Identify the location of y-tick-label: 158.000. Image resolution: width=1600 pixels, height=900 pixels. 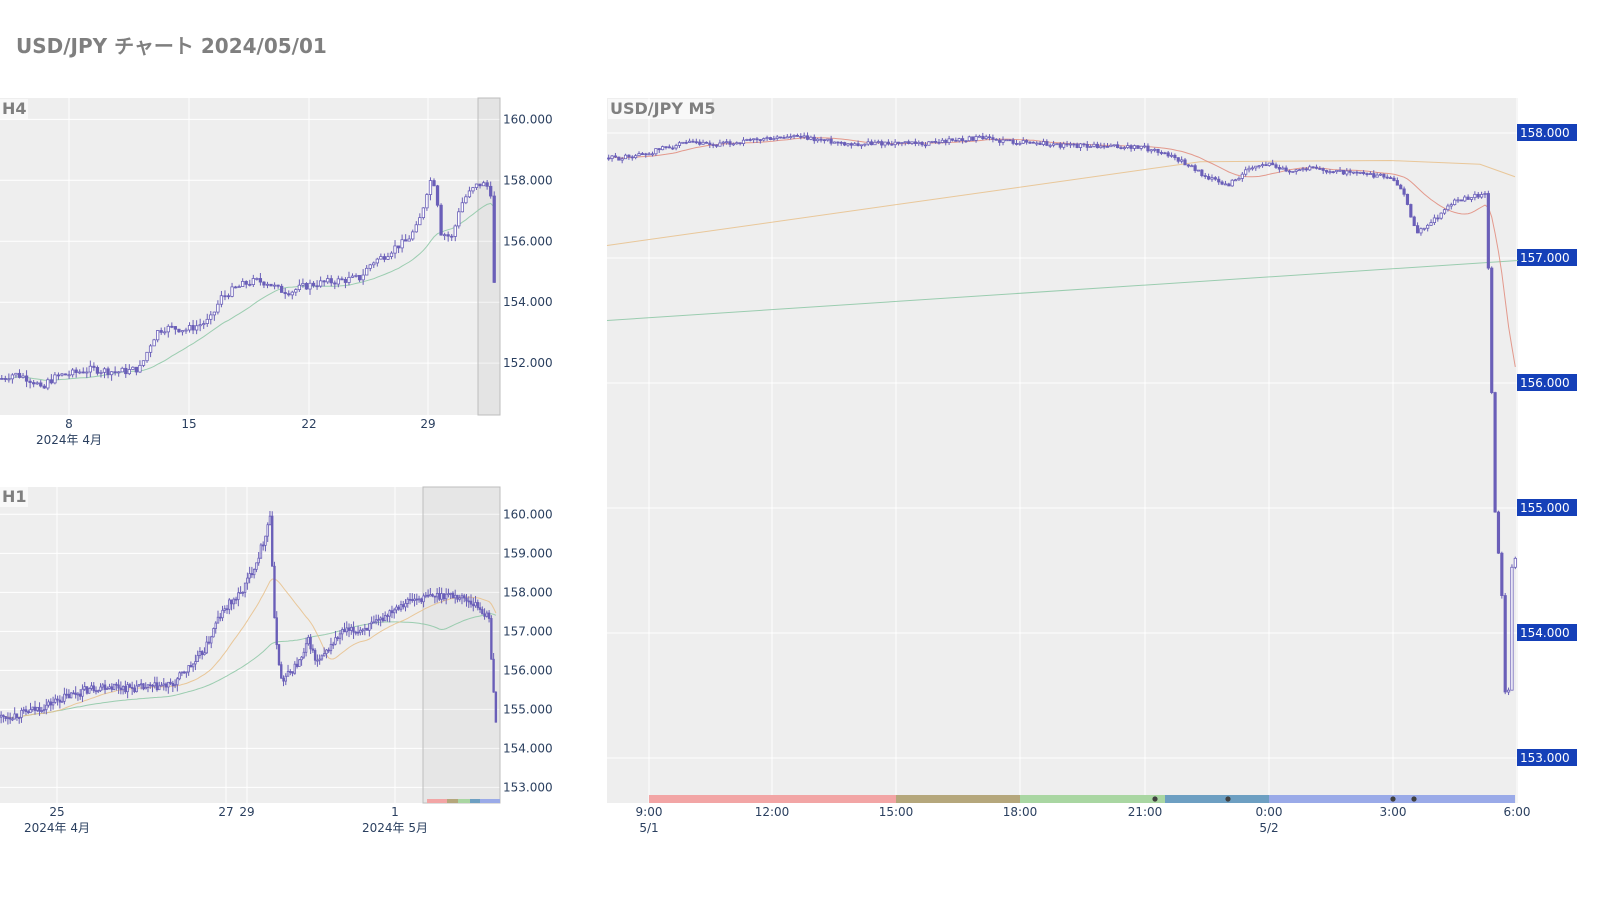
(1545, 133).